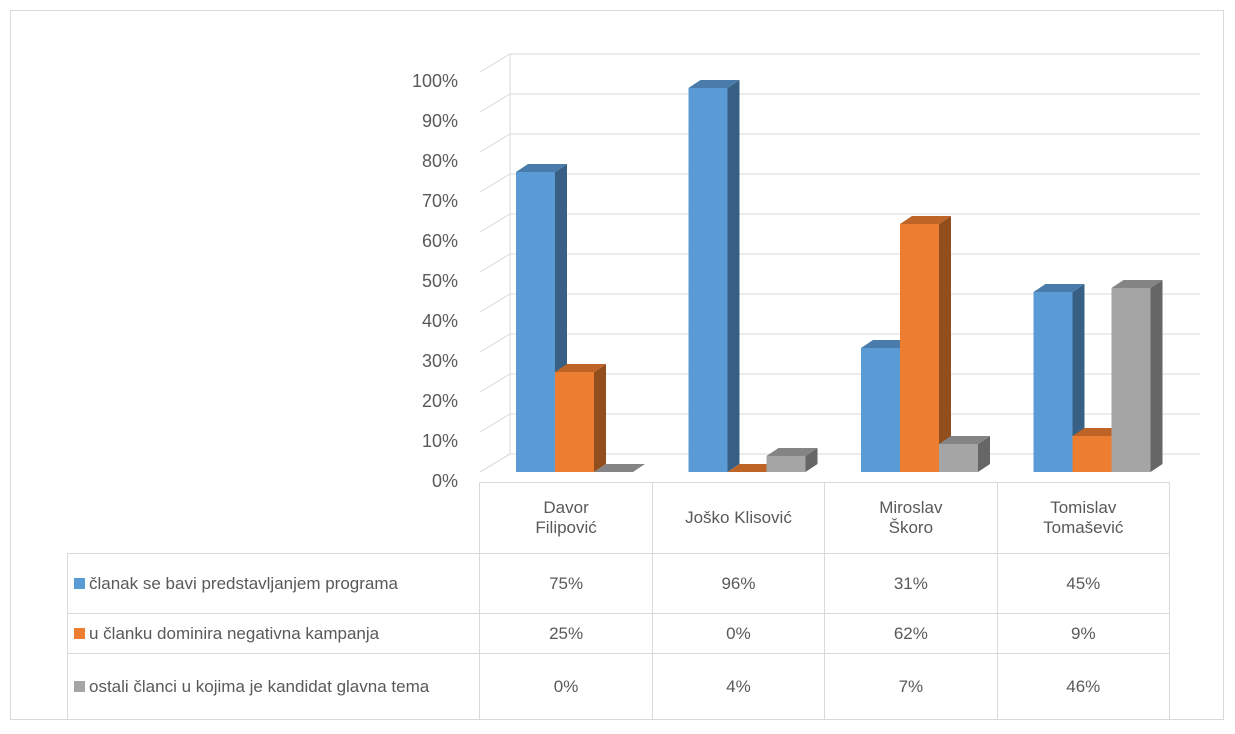  Describe the element at coordinates (440, 401) in the screenshot. I see `y-tick-label: 20%` at that location.